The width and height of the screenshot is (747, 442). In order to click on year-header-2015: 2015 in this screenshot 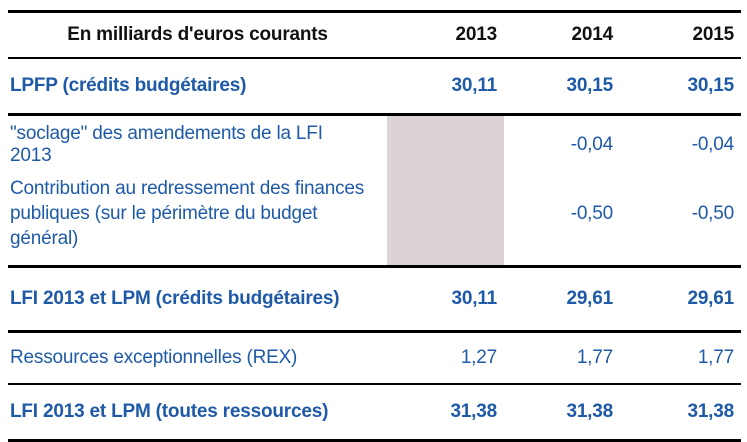, I will do `click(680, 35)`.